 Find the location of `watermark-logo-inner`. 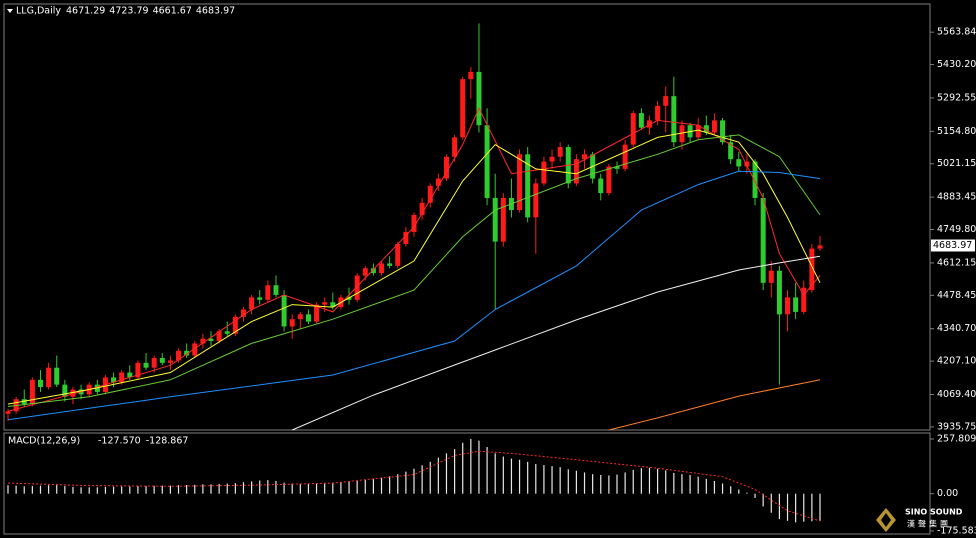

watermark-logo-inner is located at coordinates (886, 520).